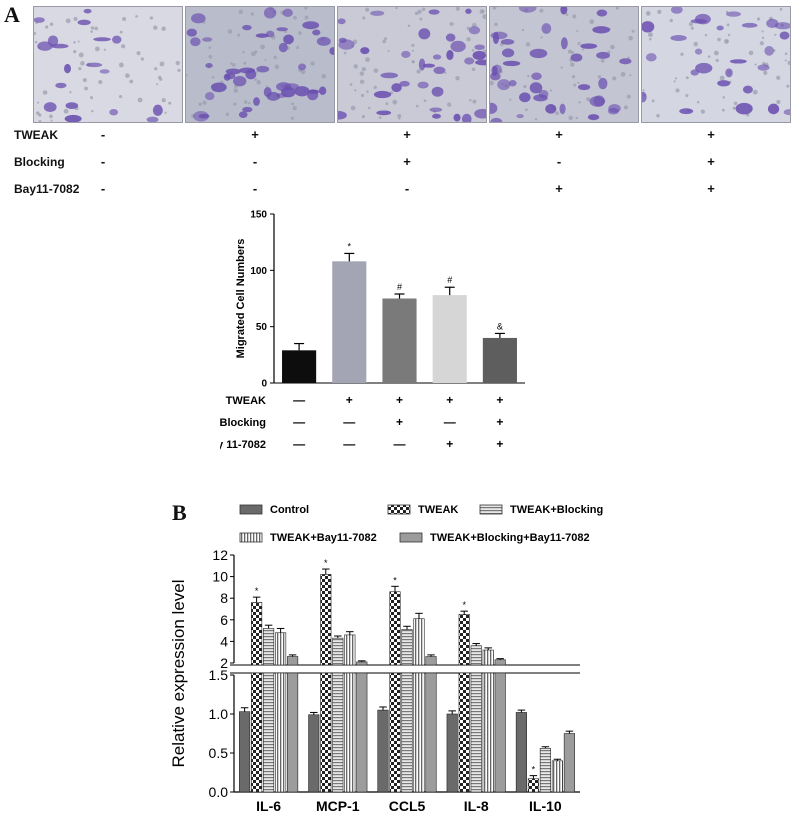  I want to click on y-axis-label: Relative expression level, so click(178, 673).